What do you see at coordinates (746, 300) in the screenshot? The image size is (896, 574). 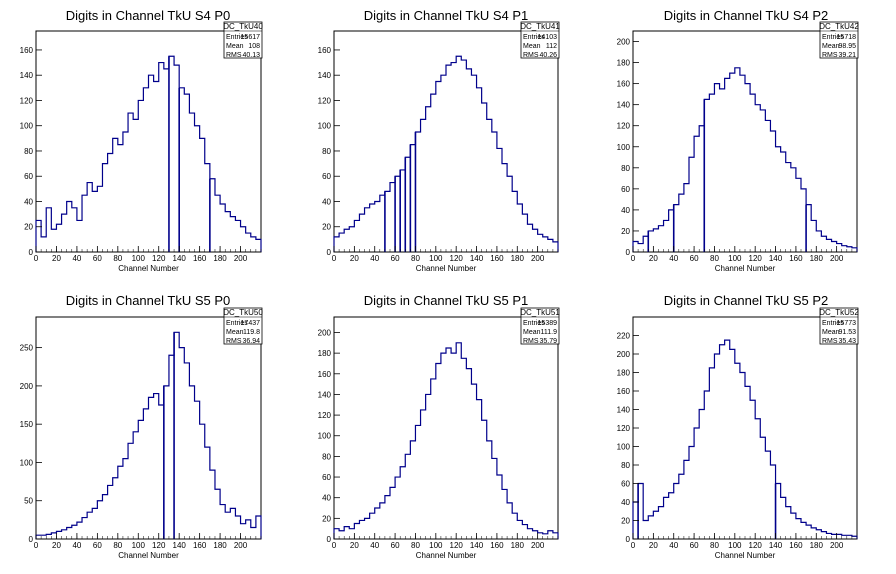 I see `panel-title: Digits in Channel TkU S5 P2` at bounding box center [746, 300].